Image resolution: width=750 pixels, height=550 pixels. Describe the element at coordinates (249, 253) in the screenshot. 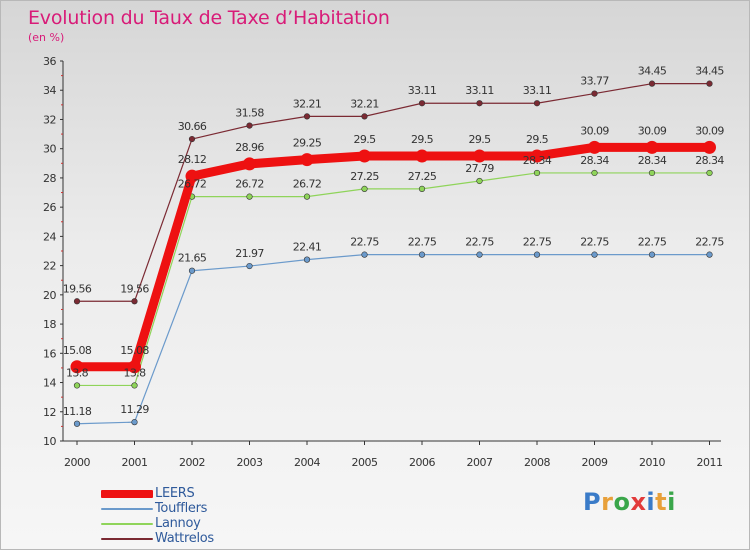

I see `data-label-toufflers: 21.97` at that location.